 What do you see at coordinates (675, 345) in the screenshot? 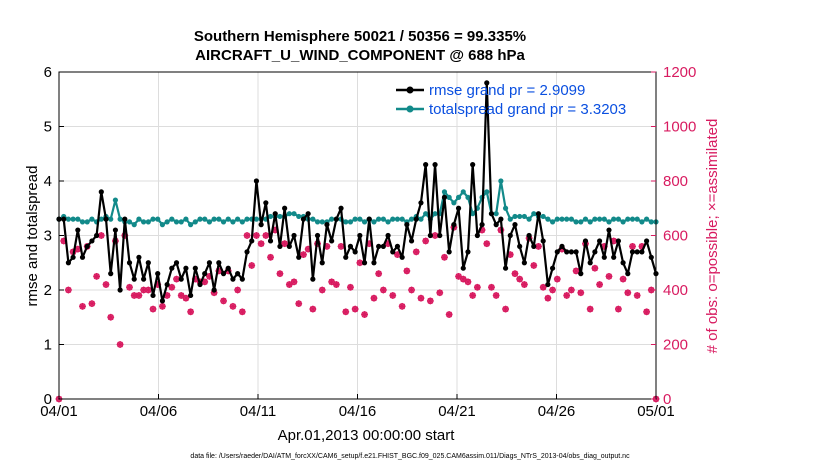
I see `y2-tick-label: 200` at bounding box center [675, 345].